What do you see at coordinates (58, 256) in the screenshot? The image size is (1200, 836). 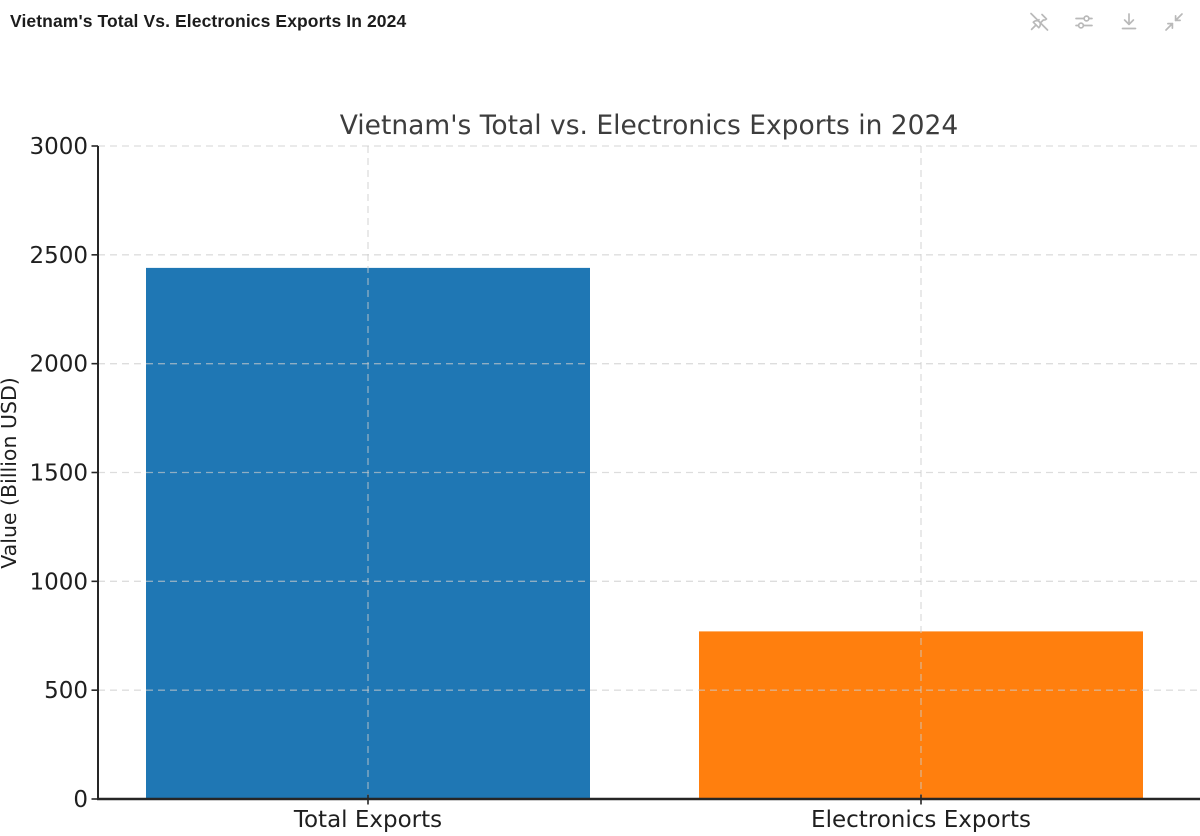 I see `y-tick-label-2500: 2500` at bounding box center [58, 256].